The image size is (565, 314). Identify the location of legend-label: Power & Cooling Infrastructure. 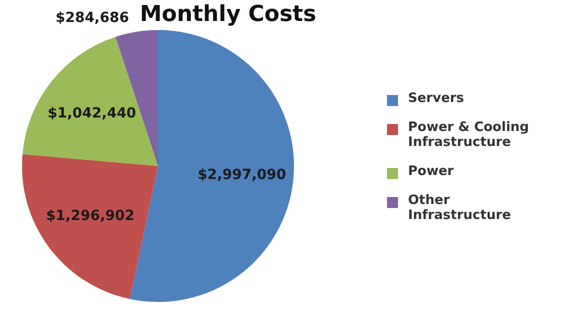
(469, 135).